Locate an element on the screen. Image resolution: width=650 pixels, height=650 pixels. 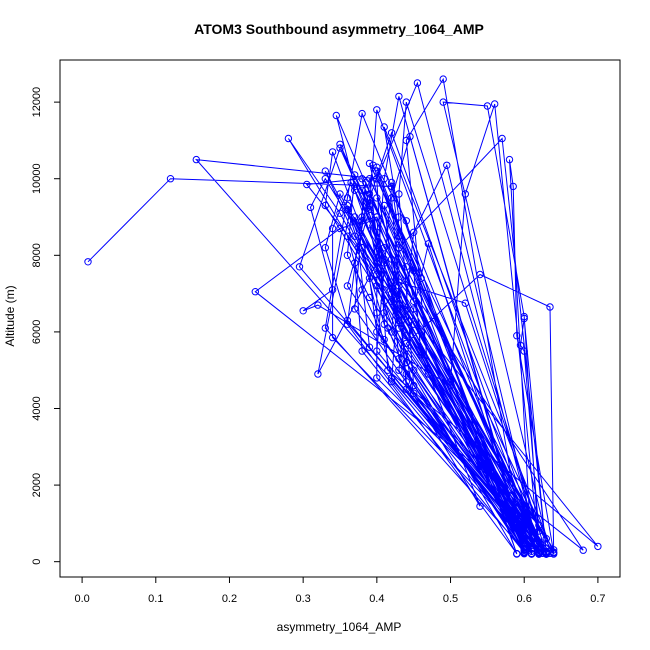
y-axis-label: Altitude (m) is located at coordinates (10, 315).